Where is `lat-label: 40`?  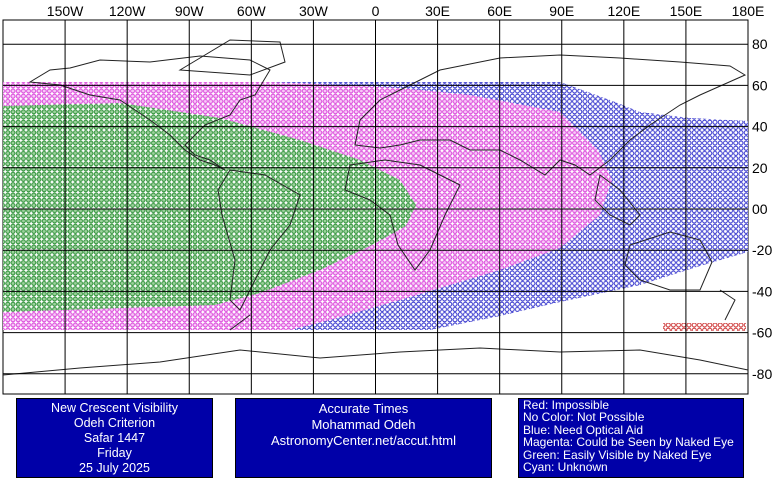 lat-label: 40 is located at coordinates (760, 127).